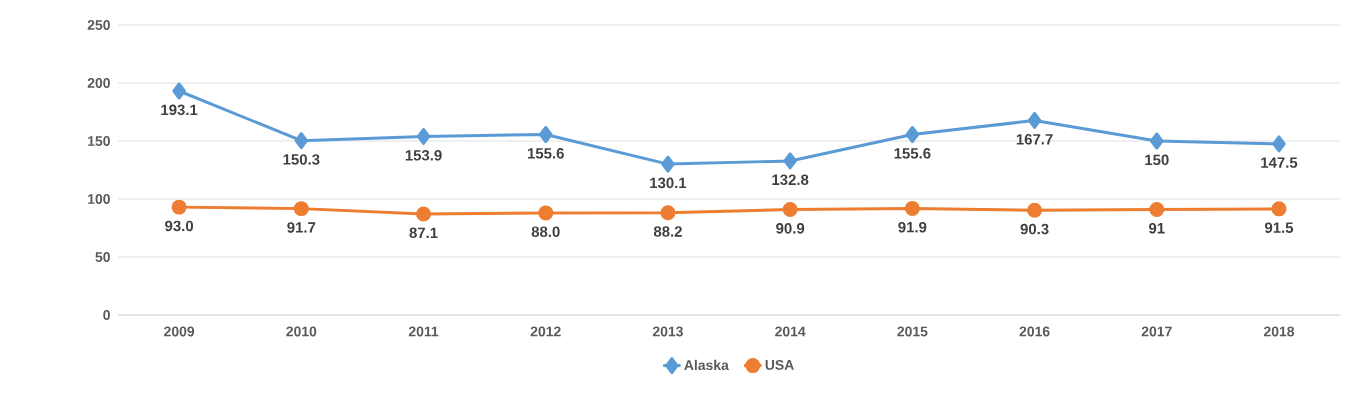 This screenshot has height=411, width=1367. Describe the element at coordinates (706, 365) in the screenshot. I see `legend-label: Alaska` at that location.